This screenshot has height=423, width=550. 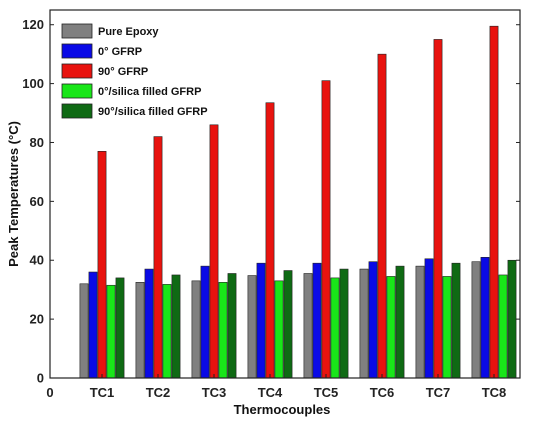 I want to click on y-axis-title: Peak Temperatures (°C), so click(x=13, y=194).